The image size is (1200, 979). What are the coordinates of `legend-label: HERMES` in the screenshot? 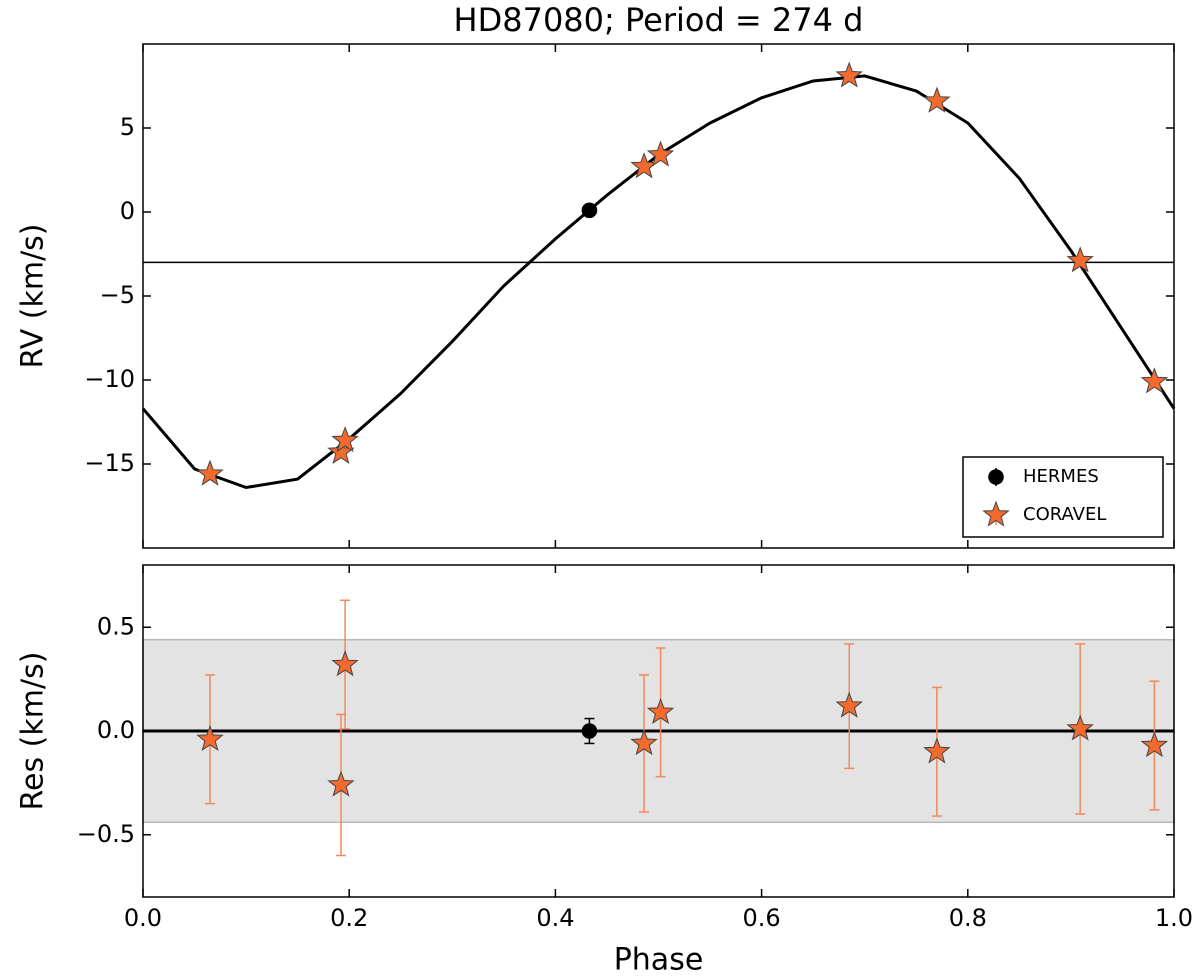 It's located at (1061, 476).